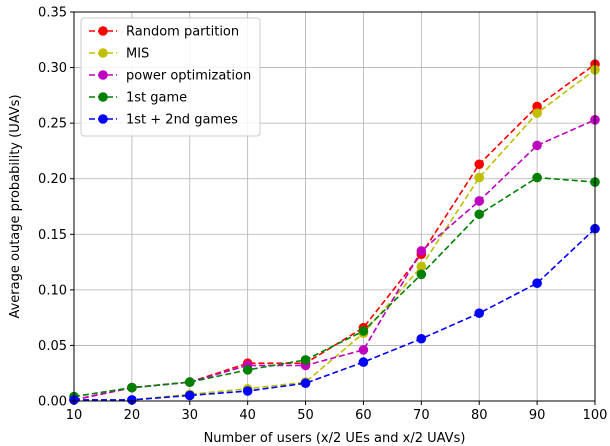  I want to click on x-tick-label: 50, so click(305, 415).